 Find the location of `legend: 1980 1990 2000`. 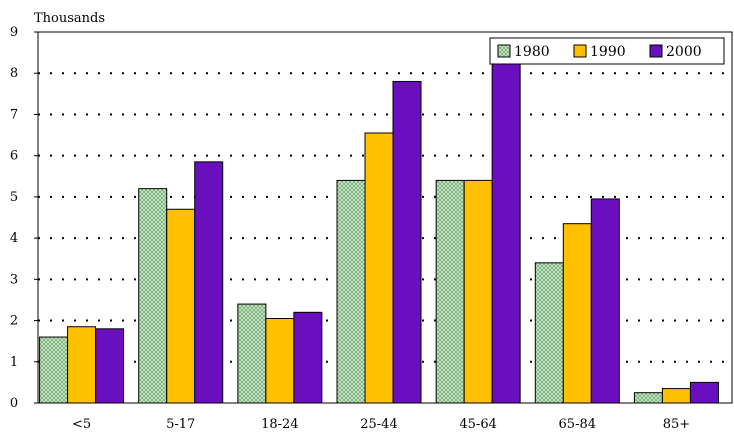

legend: 1980 1990 2000 is located at coordinates (607, 51).